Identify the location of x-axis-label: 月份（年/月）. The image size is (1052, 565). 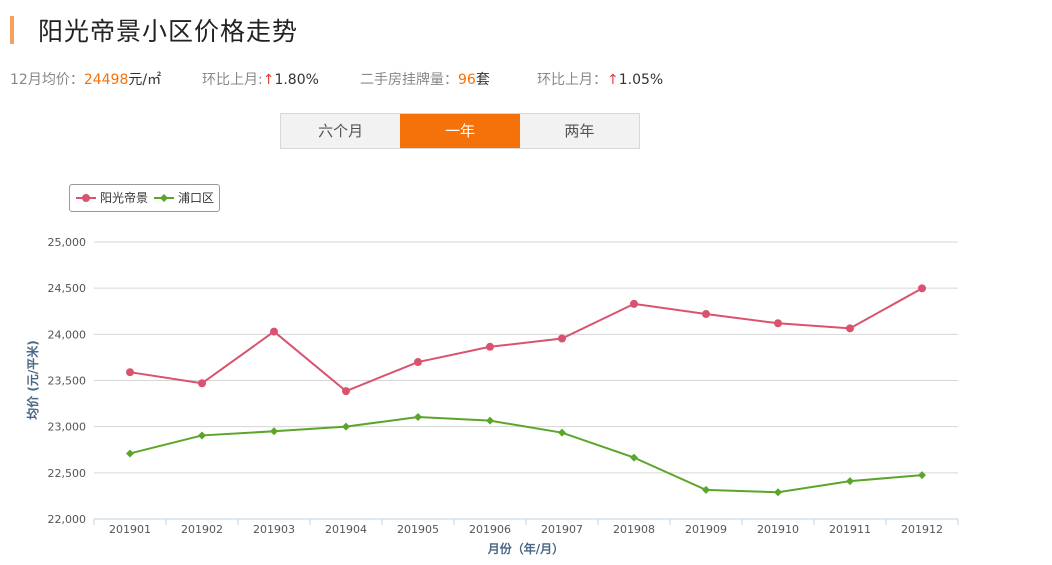
(525, 548).